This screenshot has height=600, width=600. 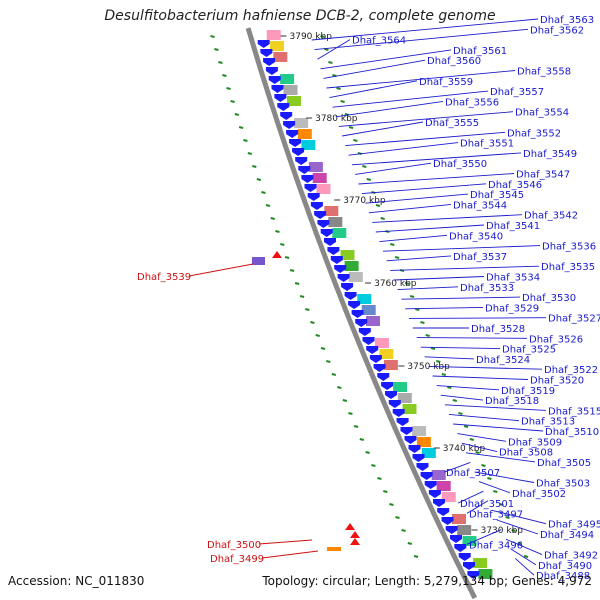 What do you see at coordinates (502, 531) in the screenshot?
I see `tick-label: 3730 kbp` at bounding box center [502, 531].